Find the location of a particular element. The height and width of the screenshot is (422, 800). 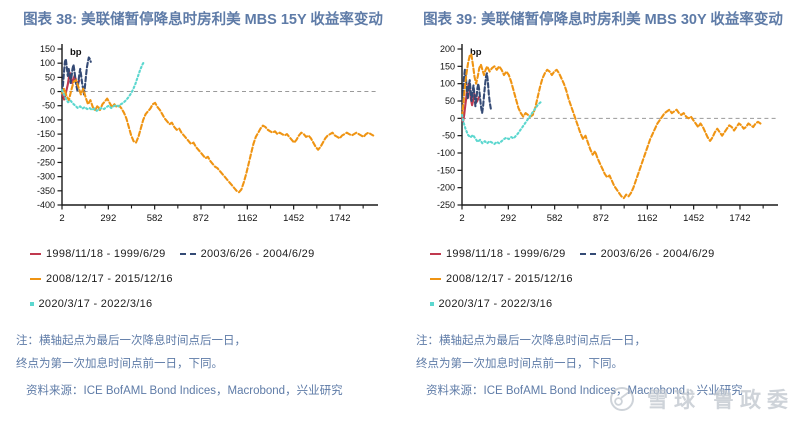

svg-text: 200 is located at coordinates (447, 49).